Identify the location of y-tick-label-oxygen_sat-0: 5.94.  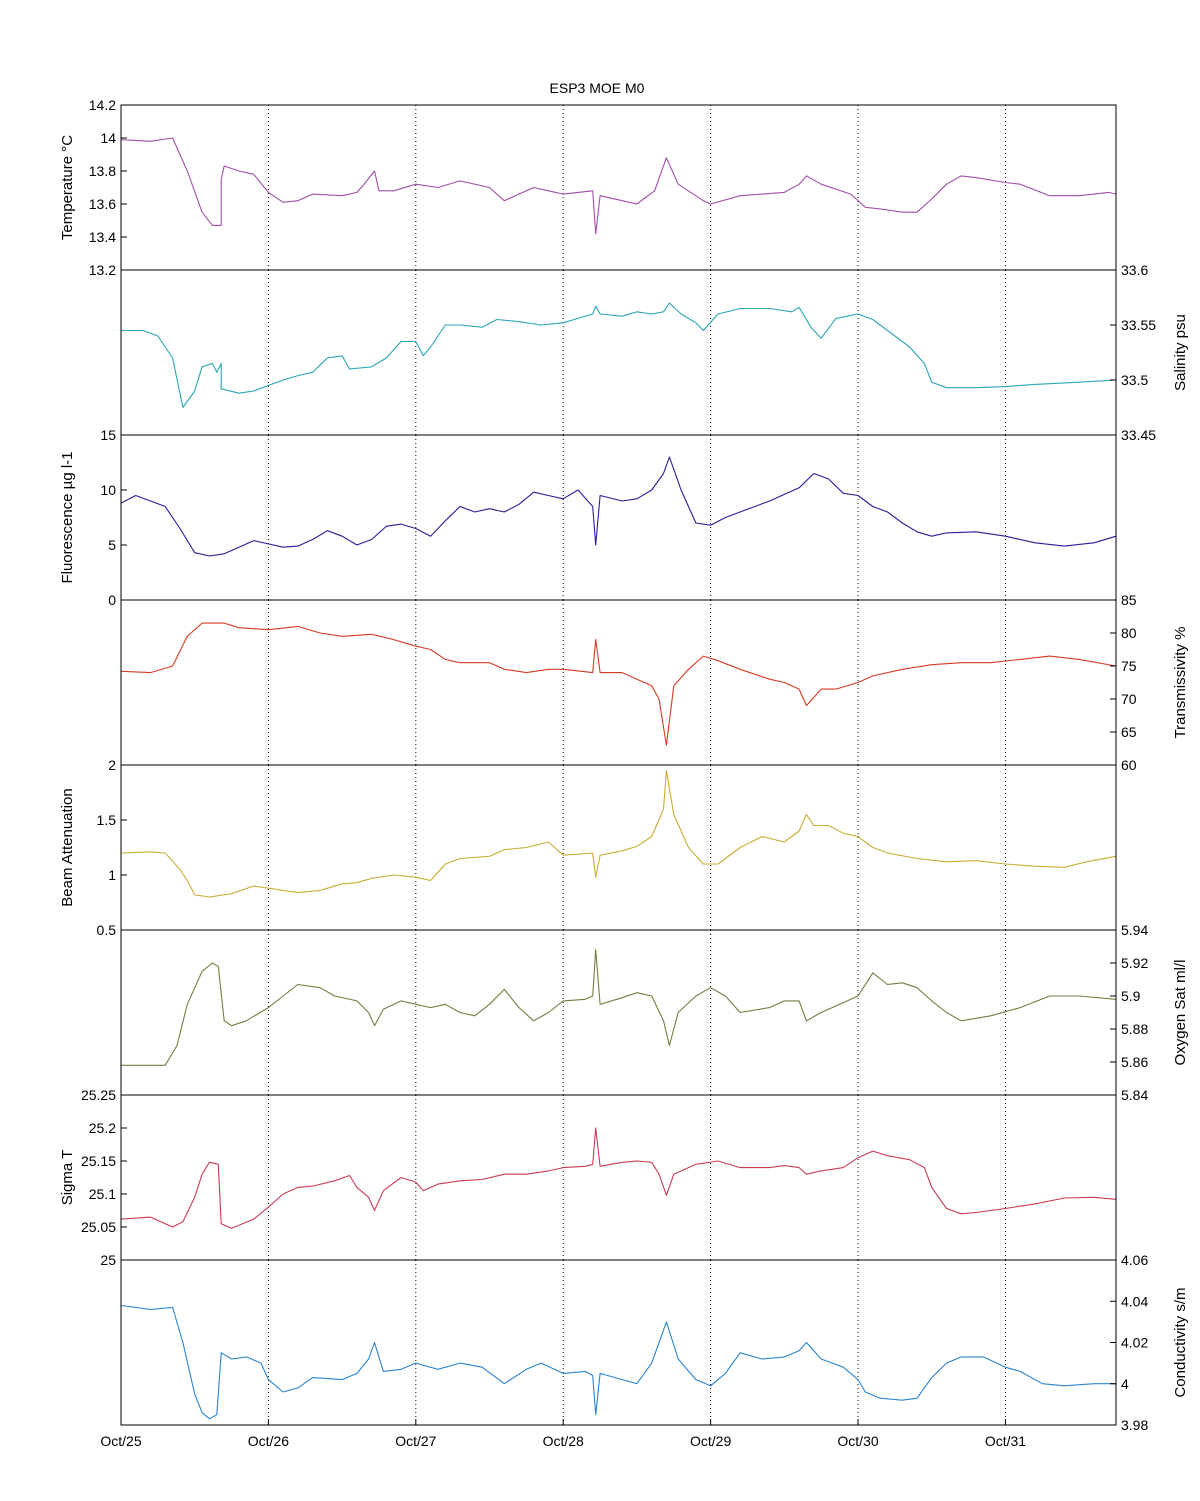
(1134, 930).